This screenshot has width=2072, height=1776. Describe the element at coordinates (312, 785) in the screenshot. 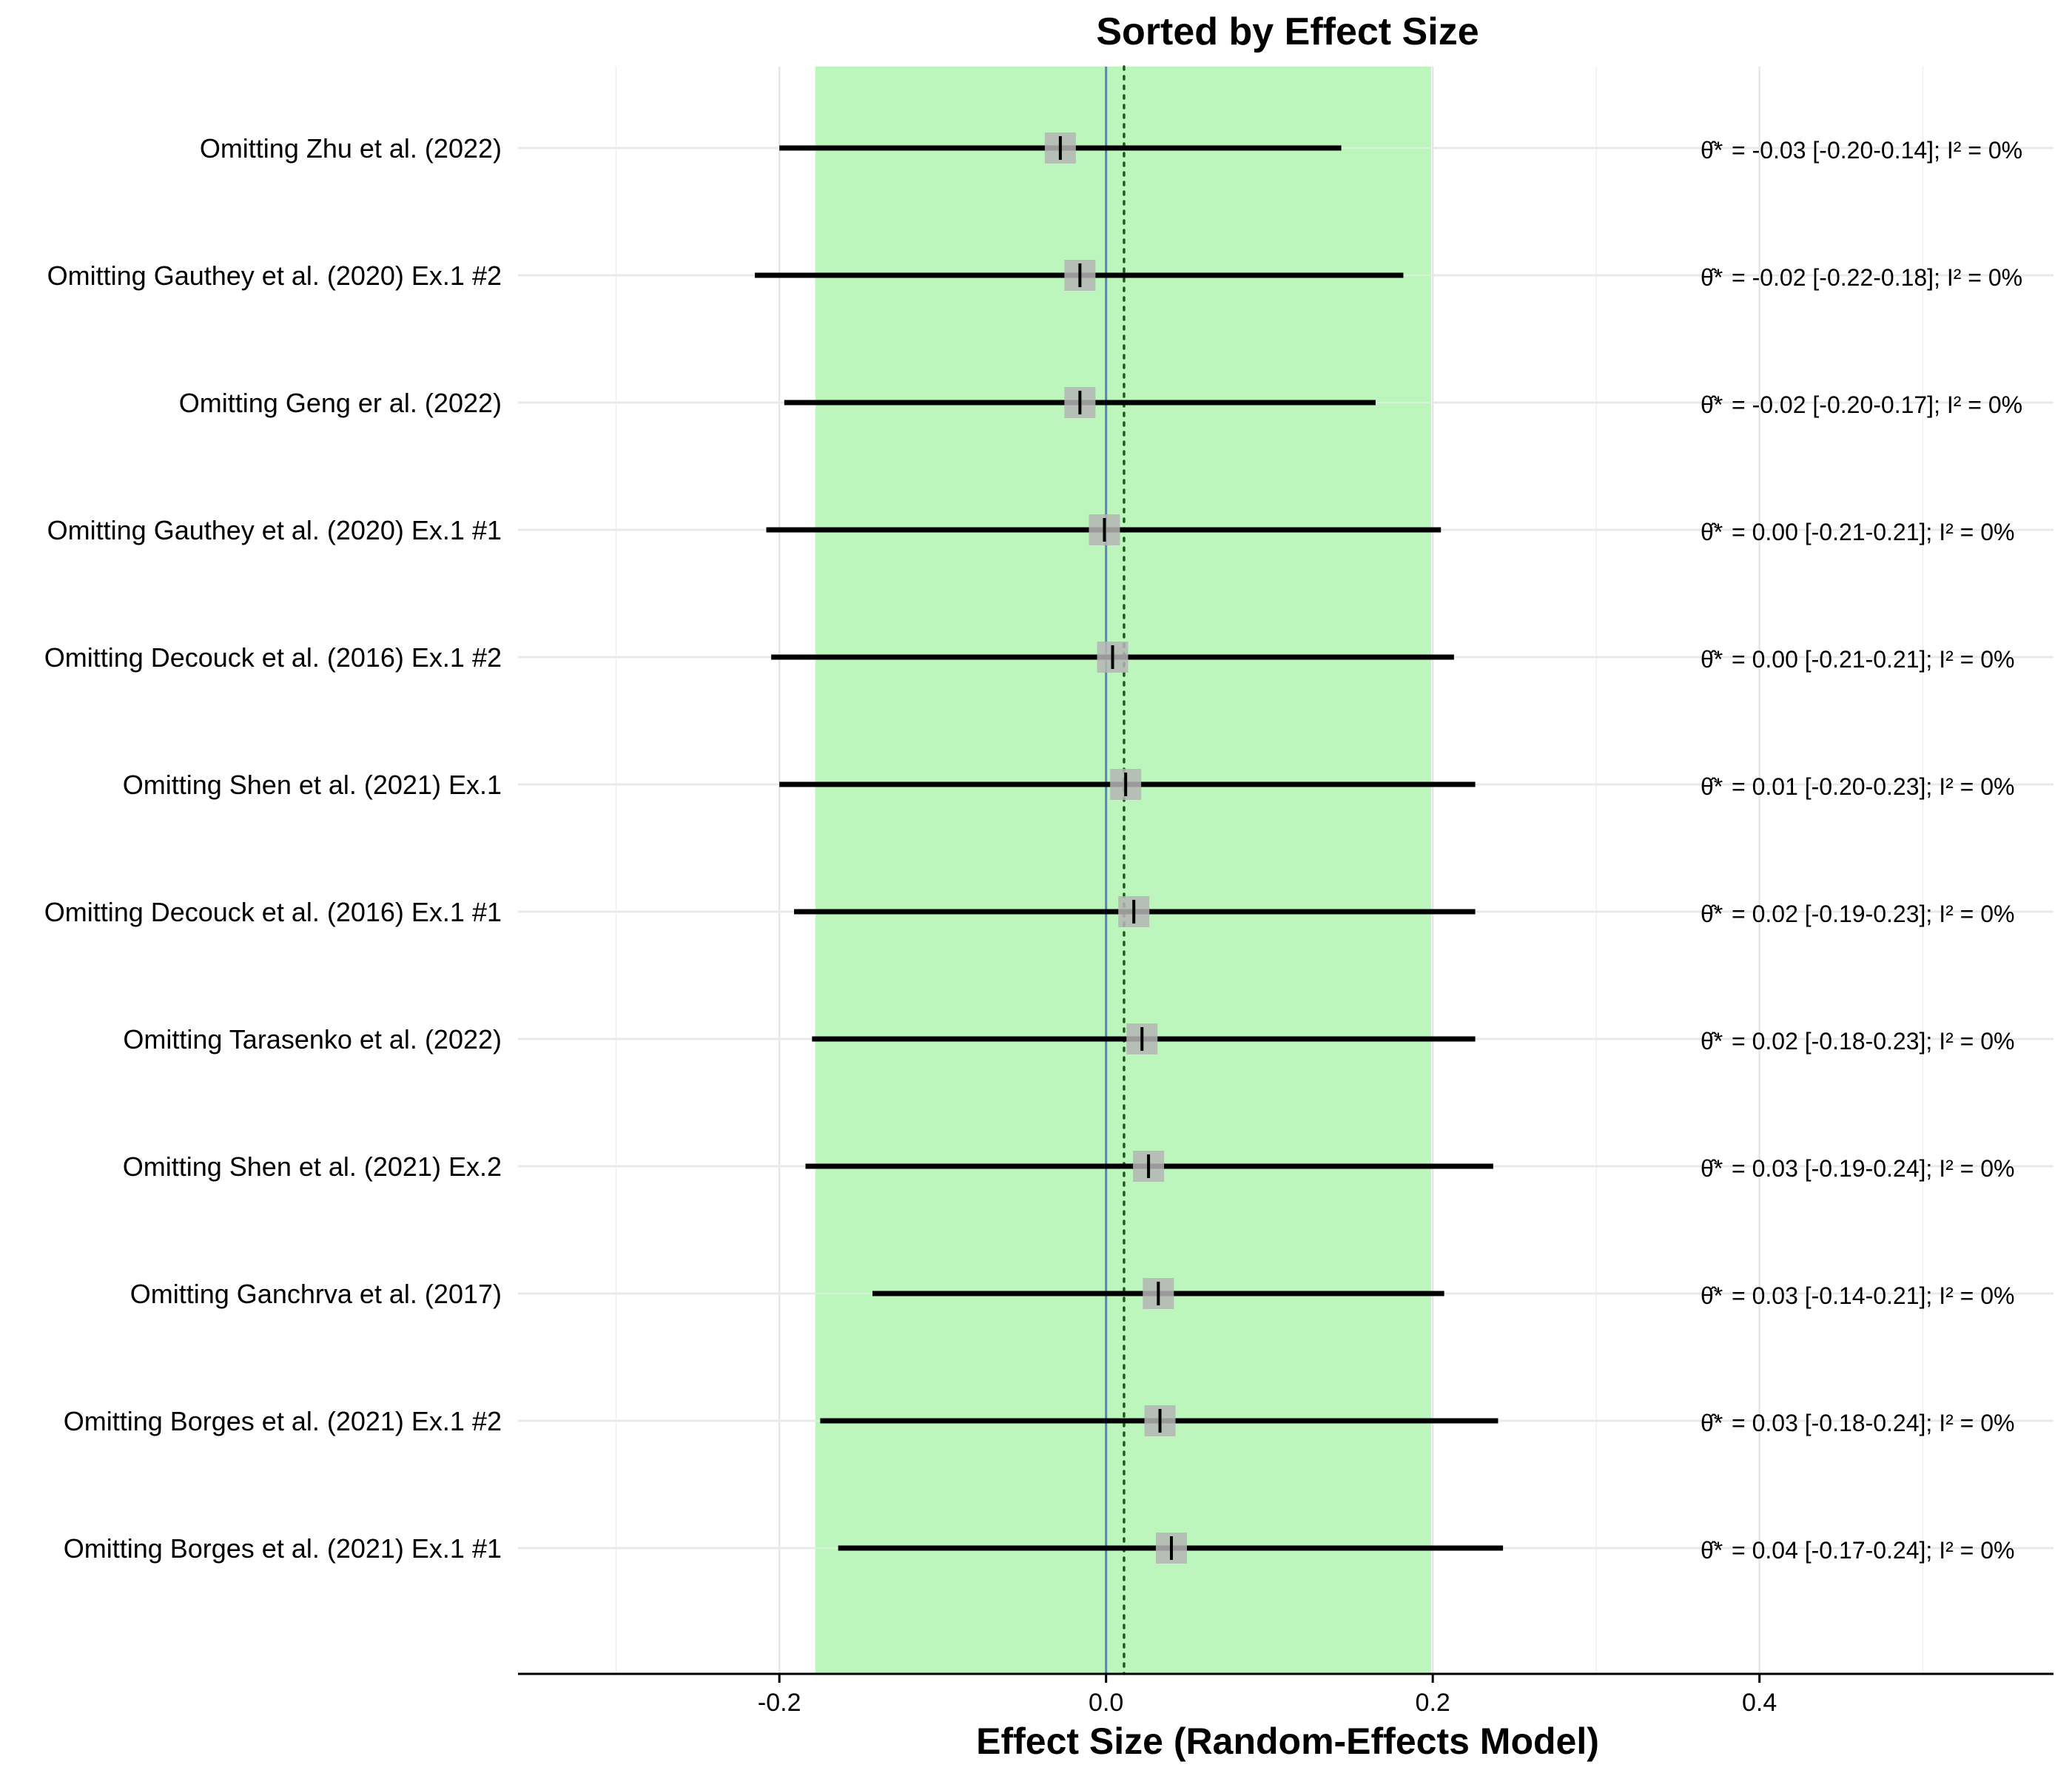

I see `row-label: Omitting Shen et al. (2021) Ex.1` at that location.